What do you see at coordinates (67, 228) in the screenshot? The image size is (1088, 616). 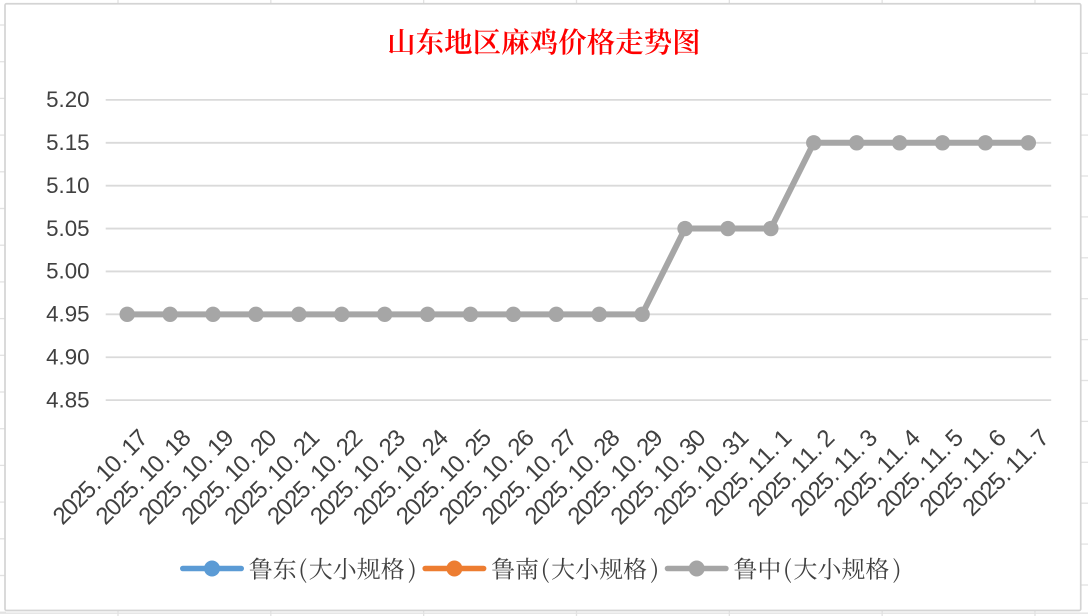 I see `svg-text: 5.05` at bounding box center [67, 228].